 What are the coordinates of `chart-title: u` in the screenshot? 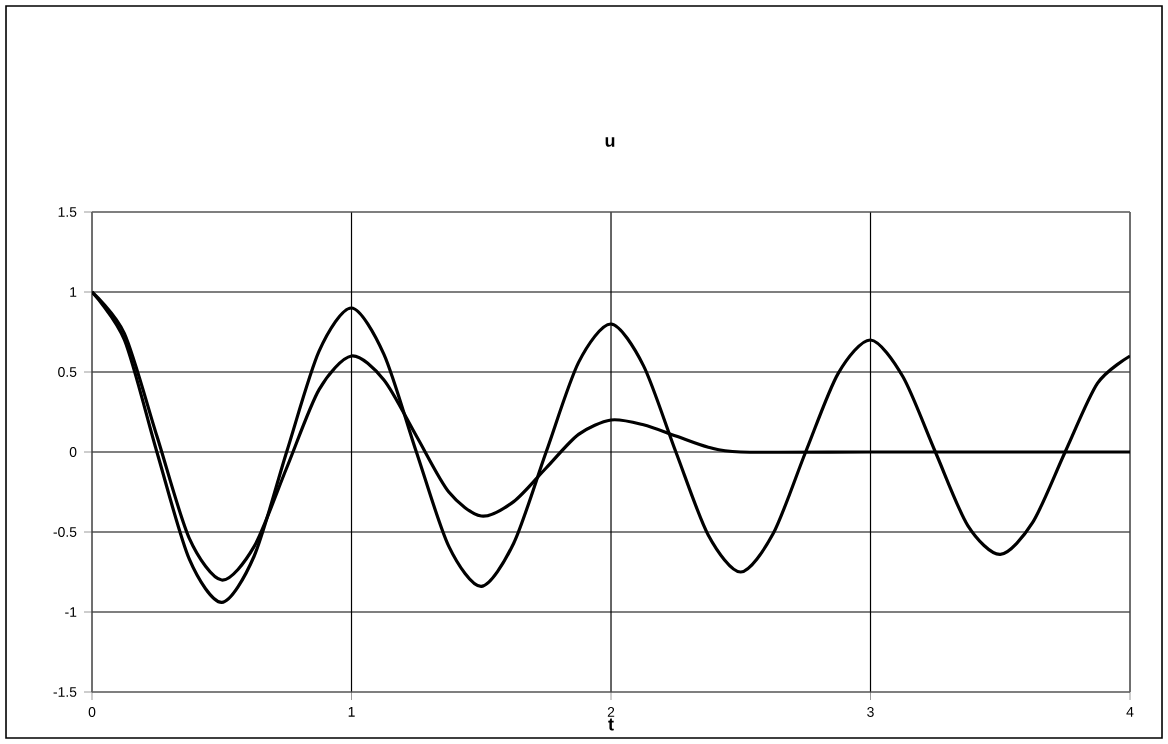 It's located at (610, 142).